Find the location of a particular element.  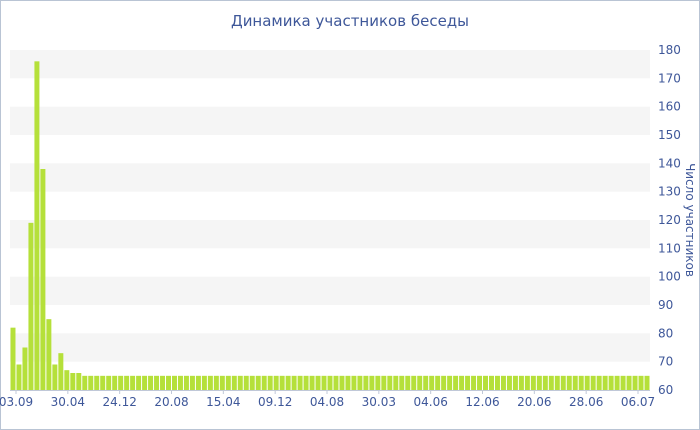

y-tick-label: 170 is located at coordinates (669, 78).